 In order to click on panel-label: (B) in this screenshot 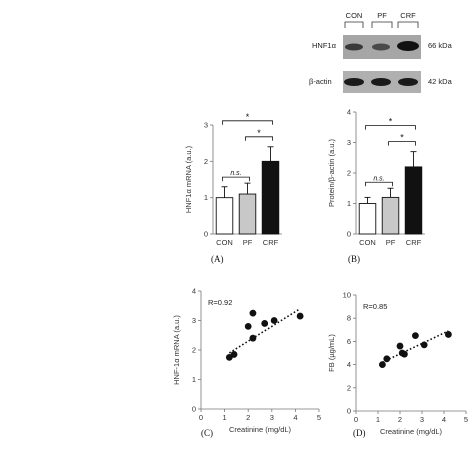, I will do `click(354, 259)`.